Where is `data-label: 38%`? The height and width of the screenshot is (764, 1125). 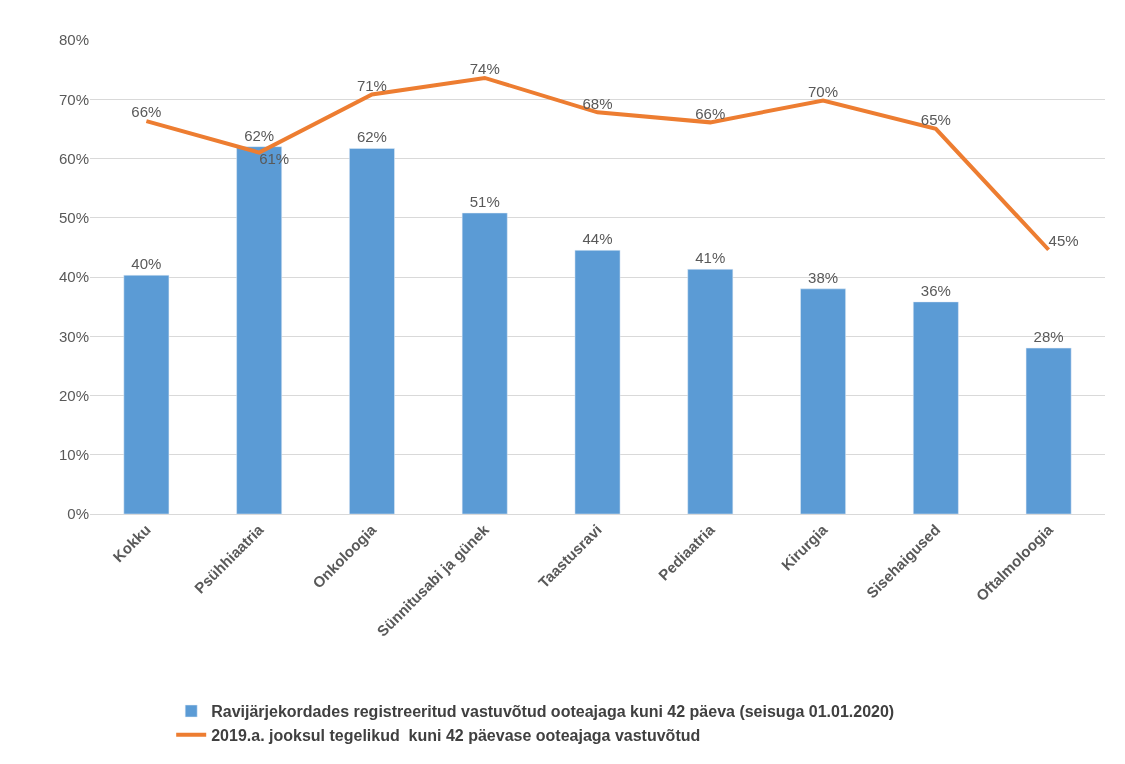 data-label: 38% is located at coordinates (823, 277).